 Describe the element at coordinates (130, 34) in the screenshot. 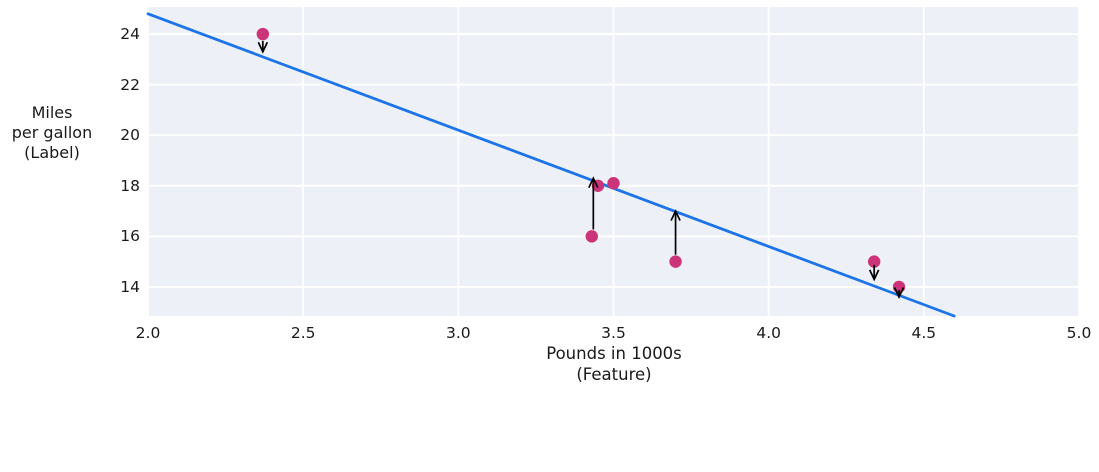

I see `y-tick-label: 24` at that location.